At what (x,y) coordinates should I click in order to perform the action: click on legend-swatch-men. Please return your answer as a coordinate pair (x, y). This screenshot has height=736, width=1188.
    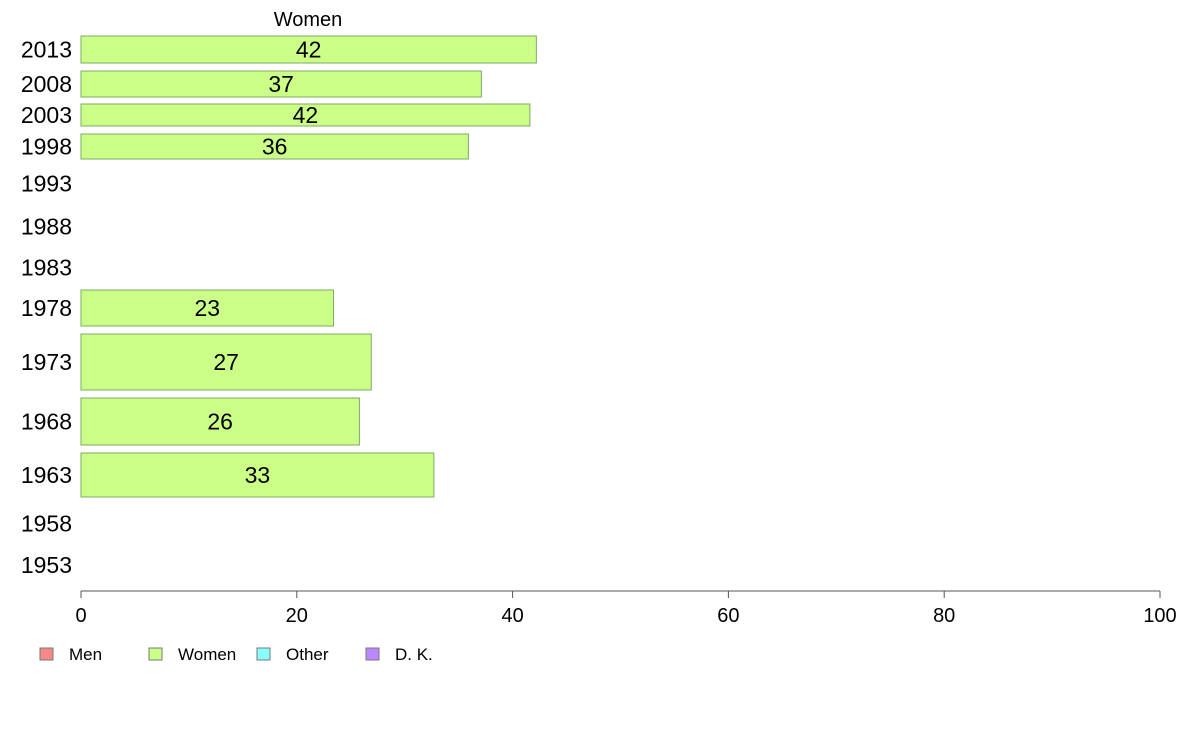
    Looking at the image, I should click on (46, 654).